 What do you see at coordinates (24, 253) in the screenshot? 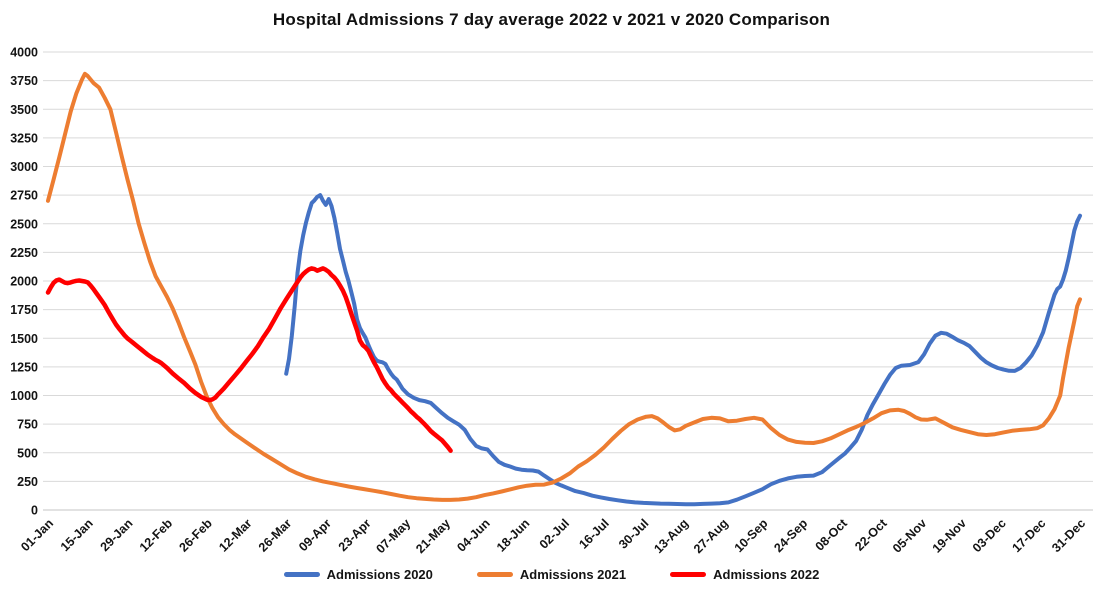
I see `y-tick-label: 2250` at bounding box center [24, 253].